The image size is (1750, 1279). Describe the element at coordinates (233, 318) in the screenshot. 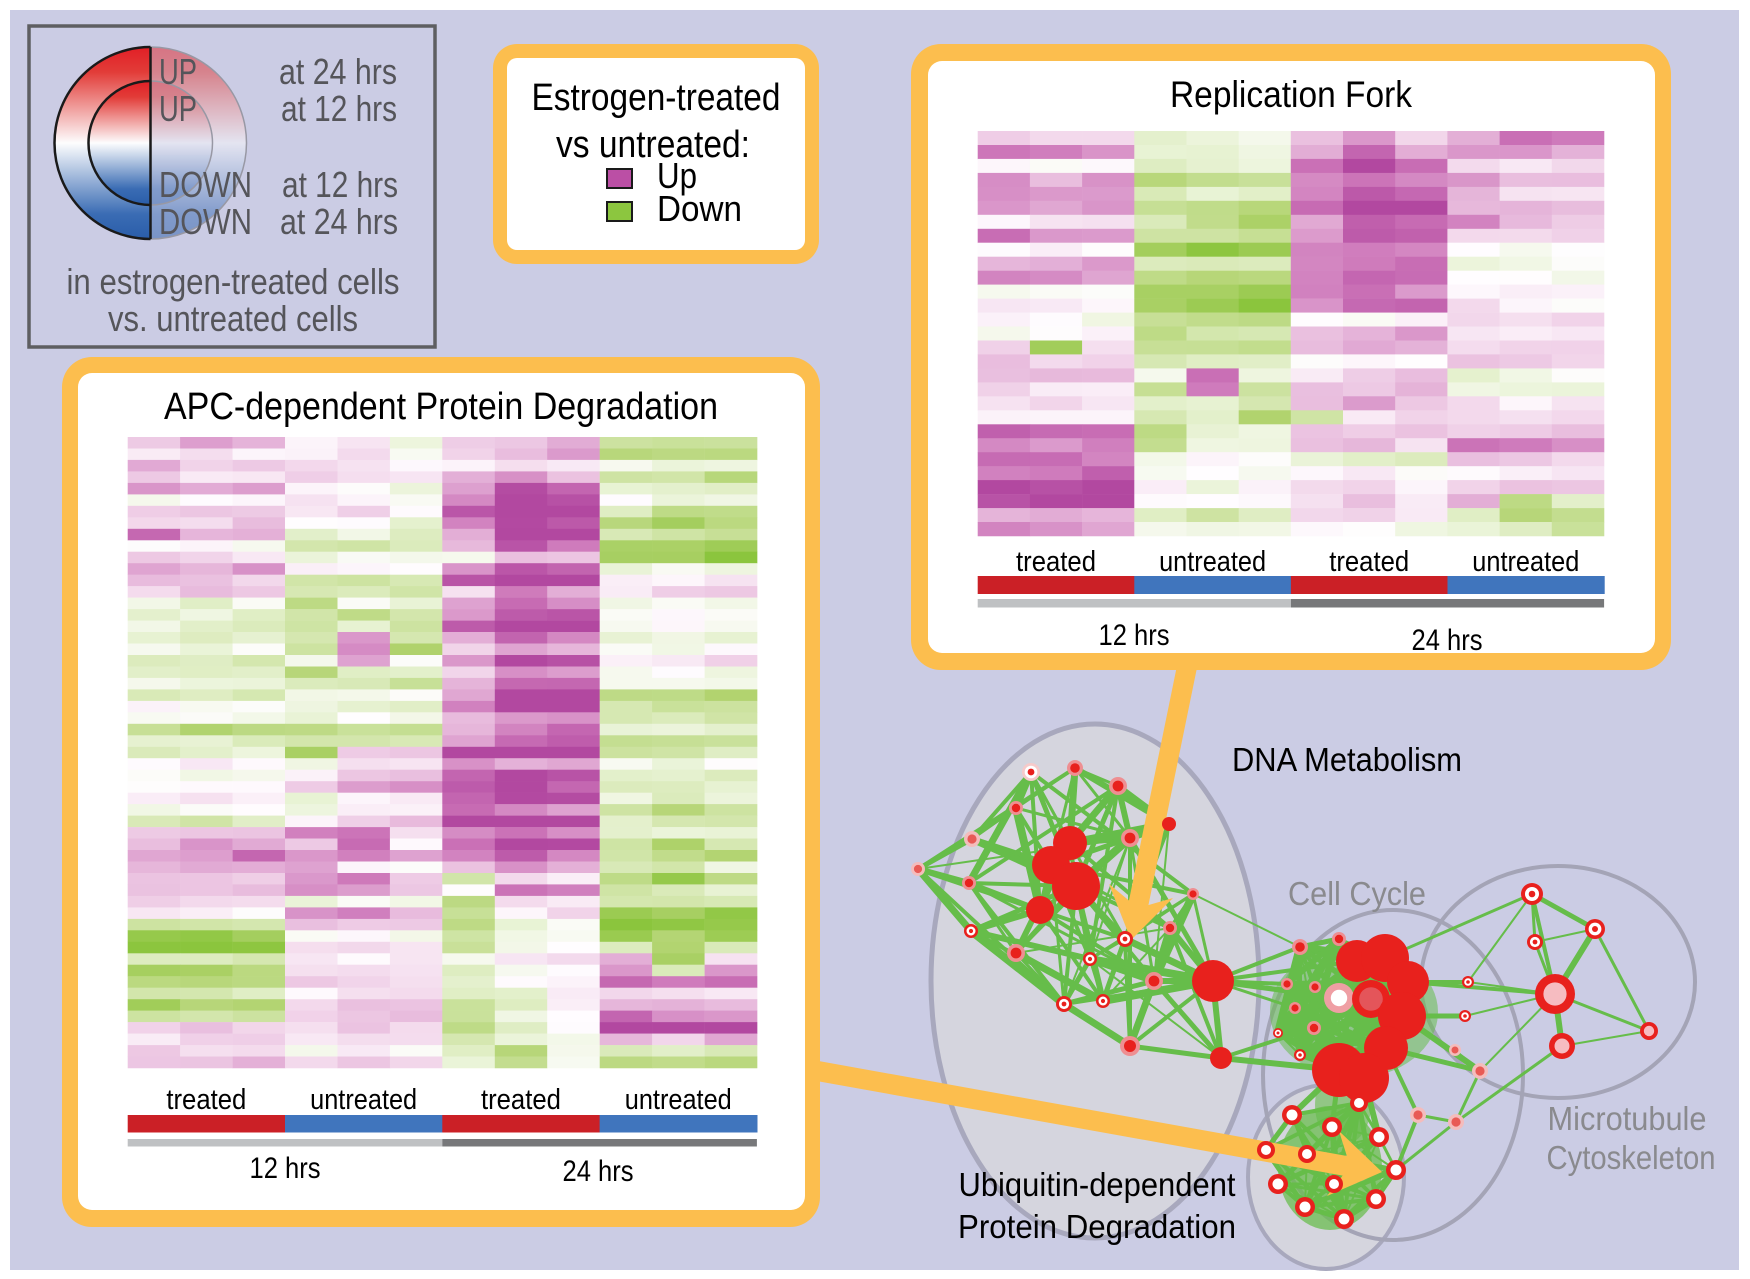

I see `svg-text: vs. untreated cells` at that location.